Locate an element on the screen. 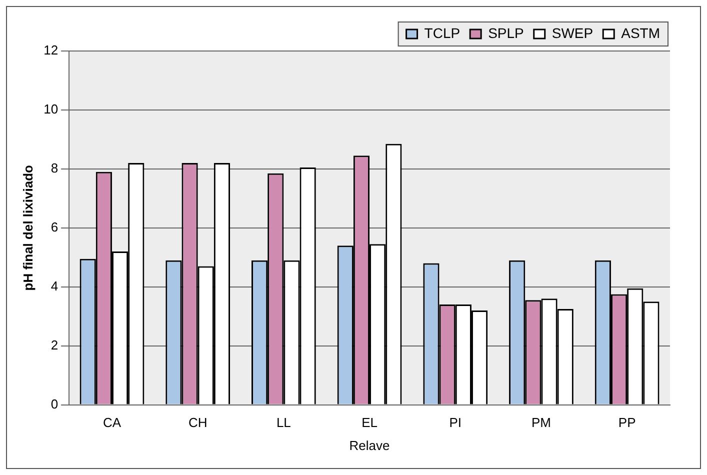  x-tick-label: CA is located at coordinates (112, 422).